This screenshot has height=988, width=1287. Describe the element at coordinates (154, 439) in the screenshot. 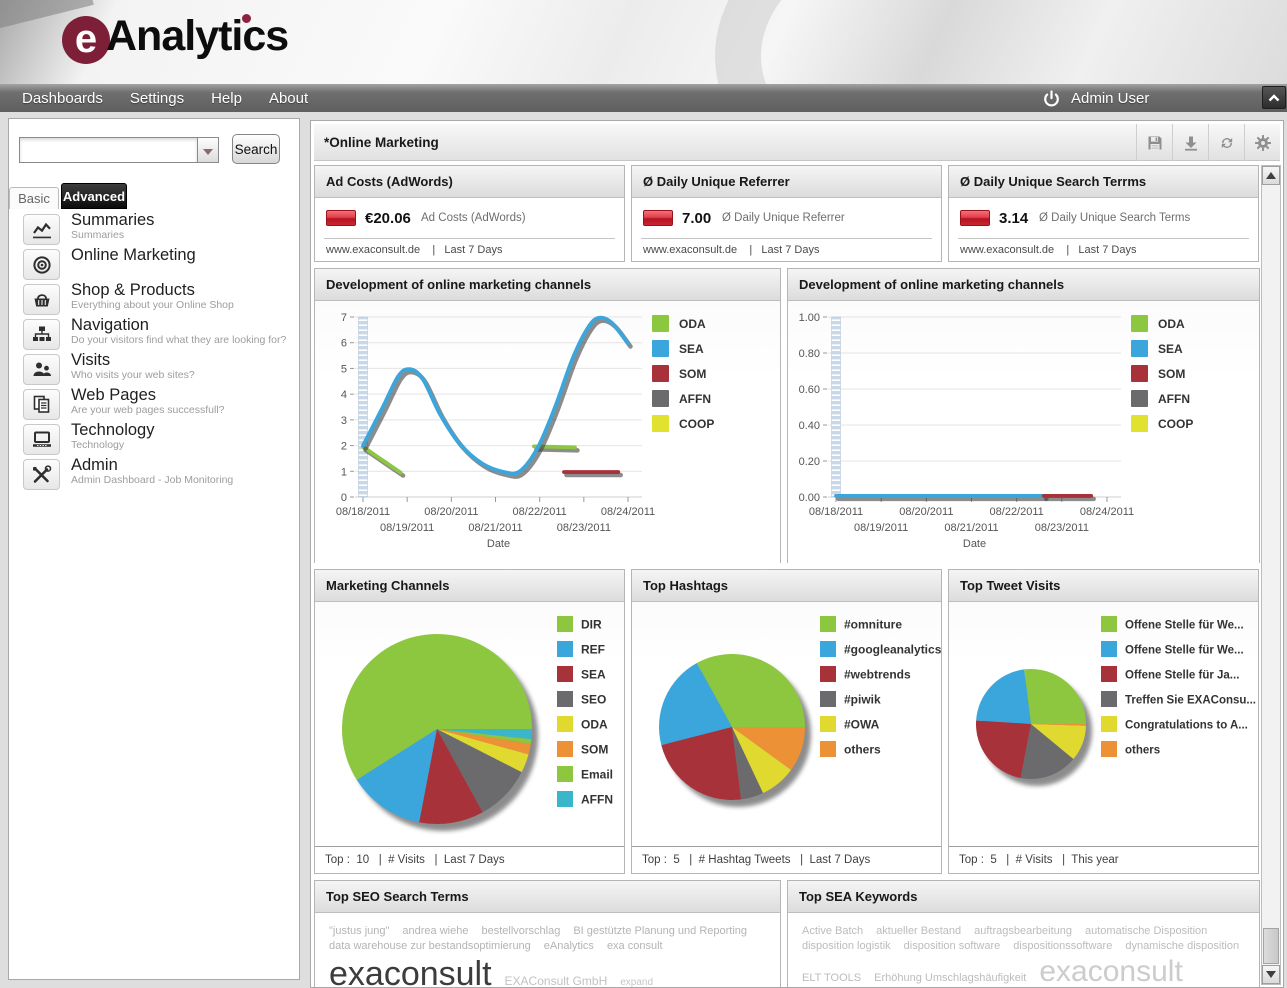

I see `sidebar-item-technology: Technology Technology` at that location.